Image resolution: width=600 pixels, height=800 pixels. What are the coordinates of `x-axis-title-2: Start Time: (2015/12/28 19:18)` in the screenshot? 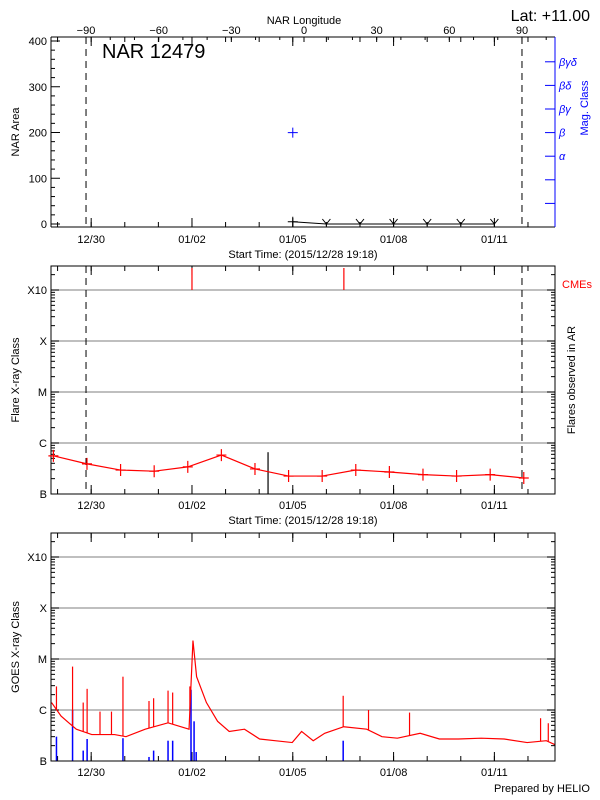 It's located at (302, 521).